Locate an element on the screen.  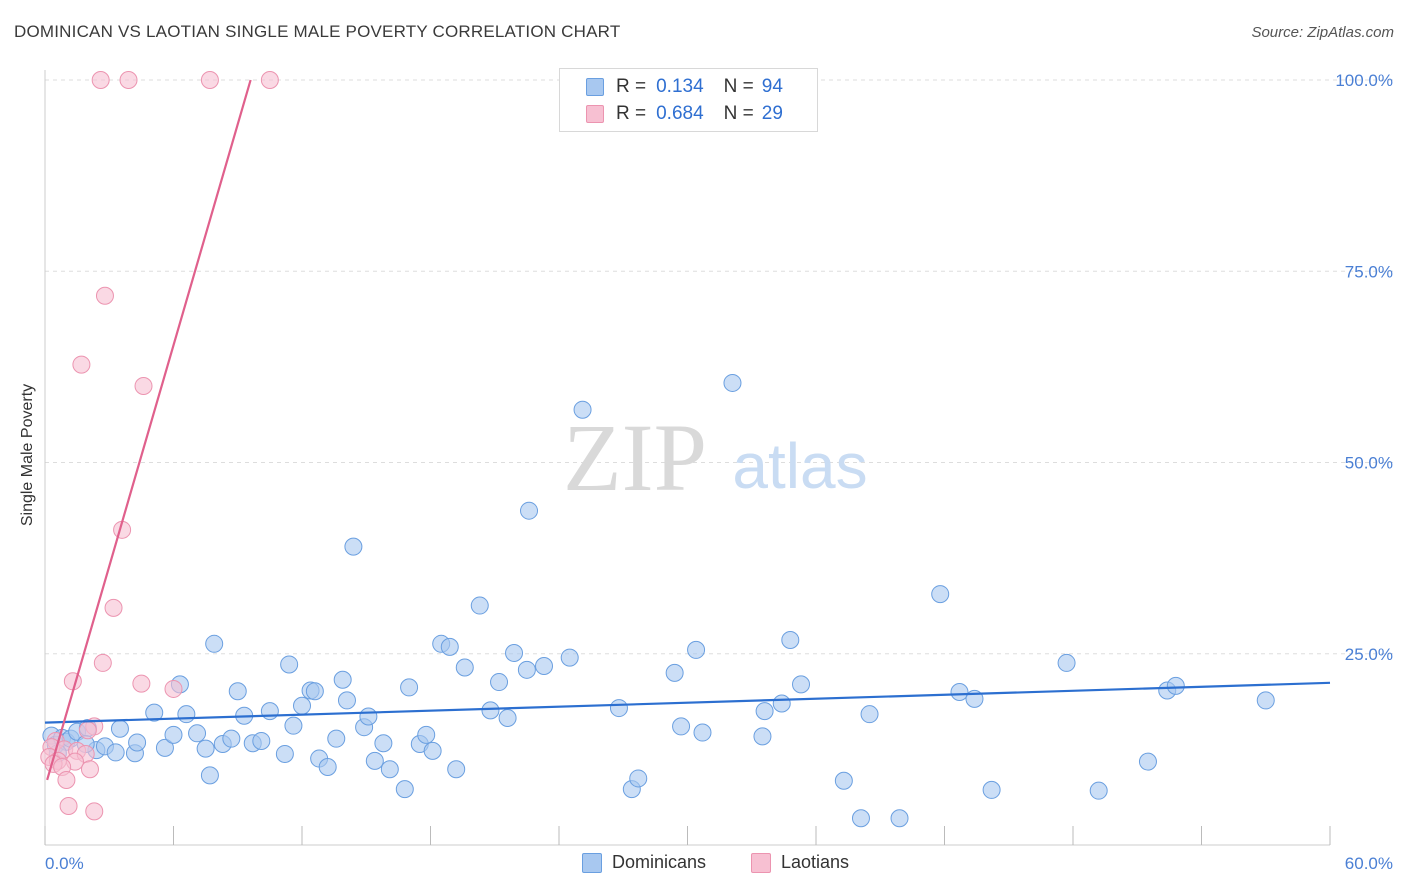
legend-n-value: 29 is located at coordinates (772, 113).